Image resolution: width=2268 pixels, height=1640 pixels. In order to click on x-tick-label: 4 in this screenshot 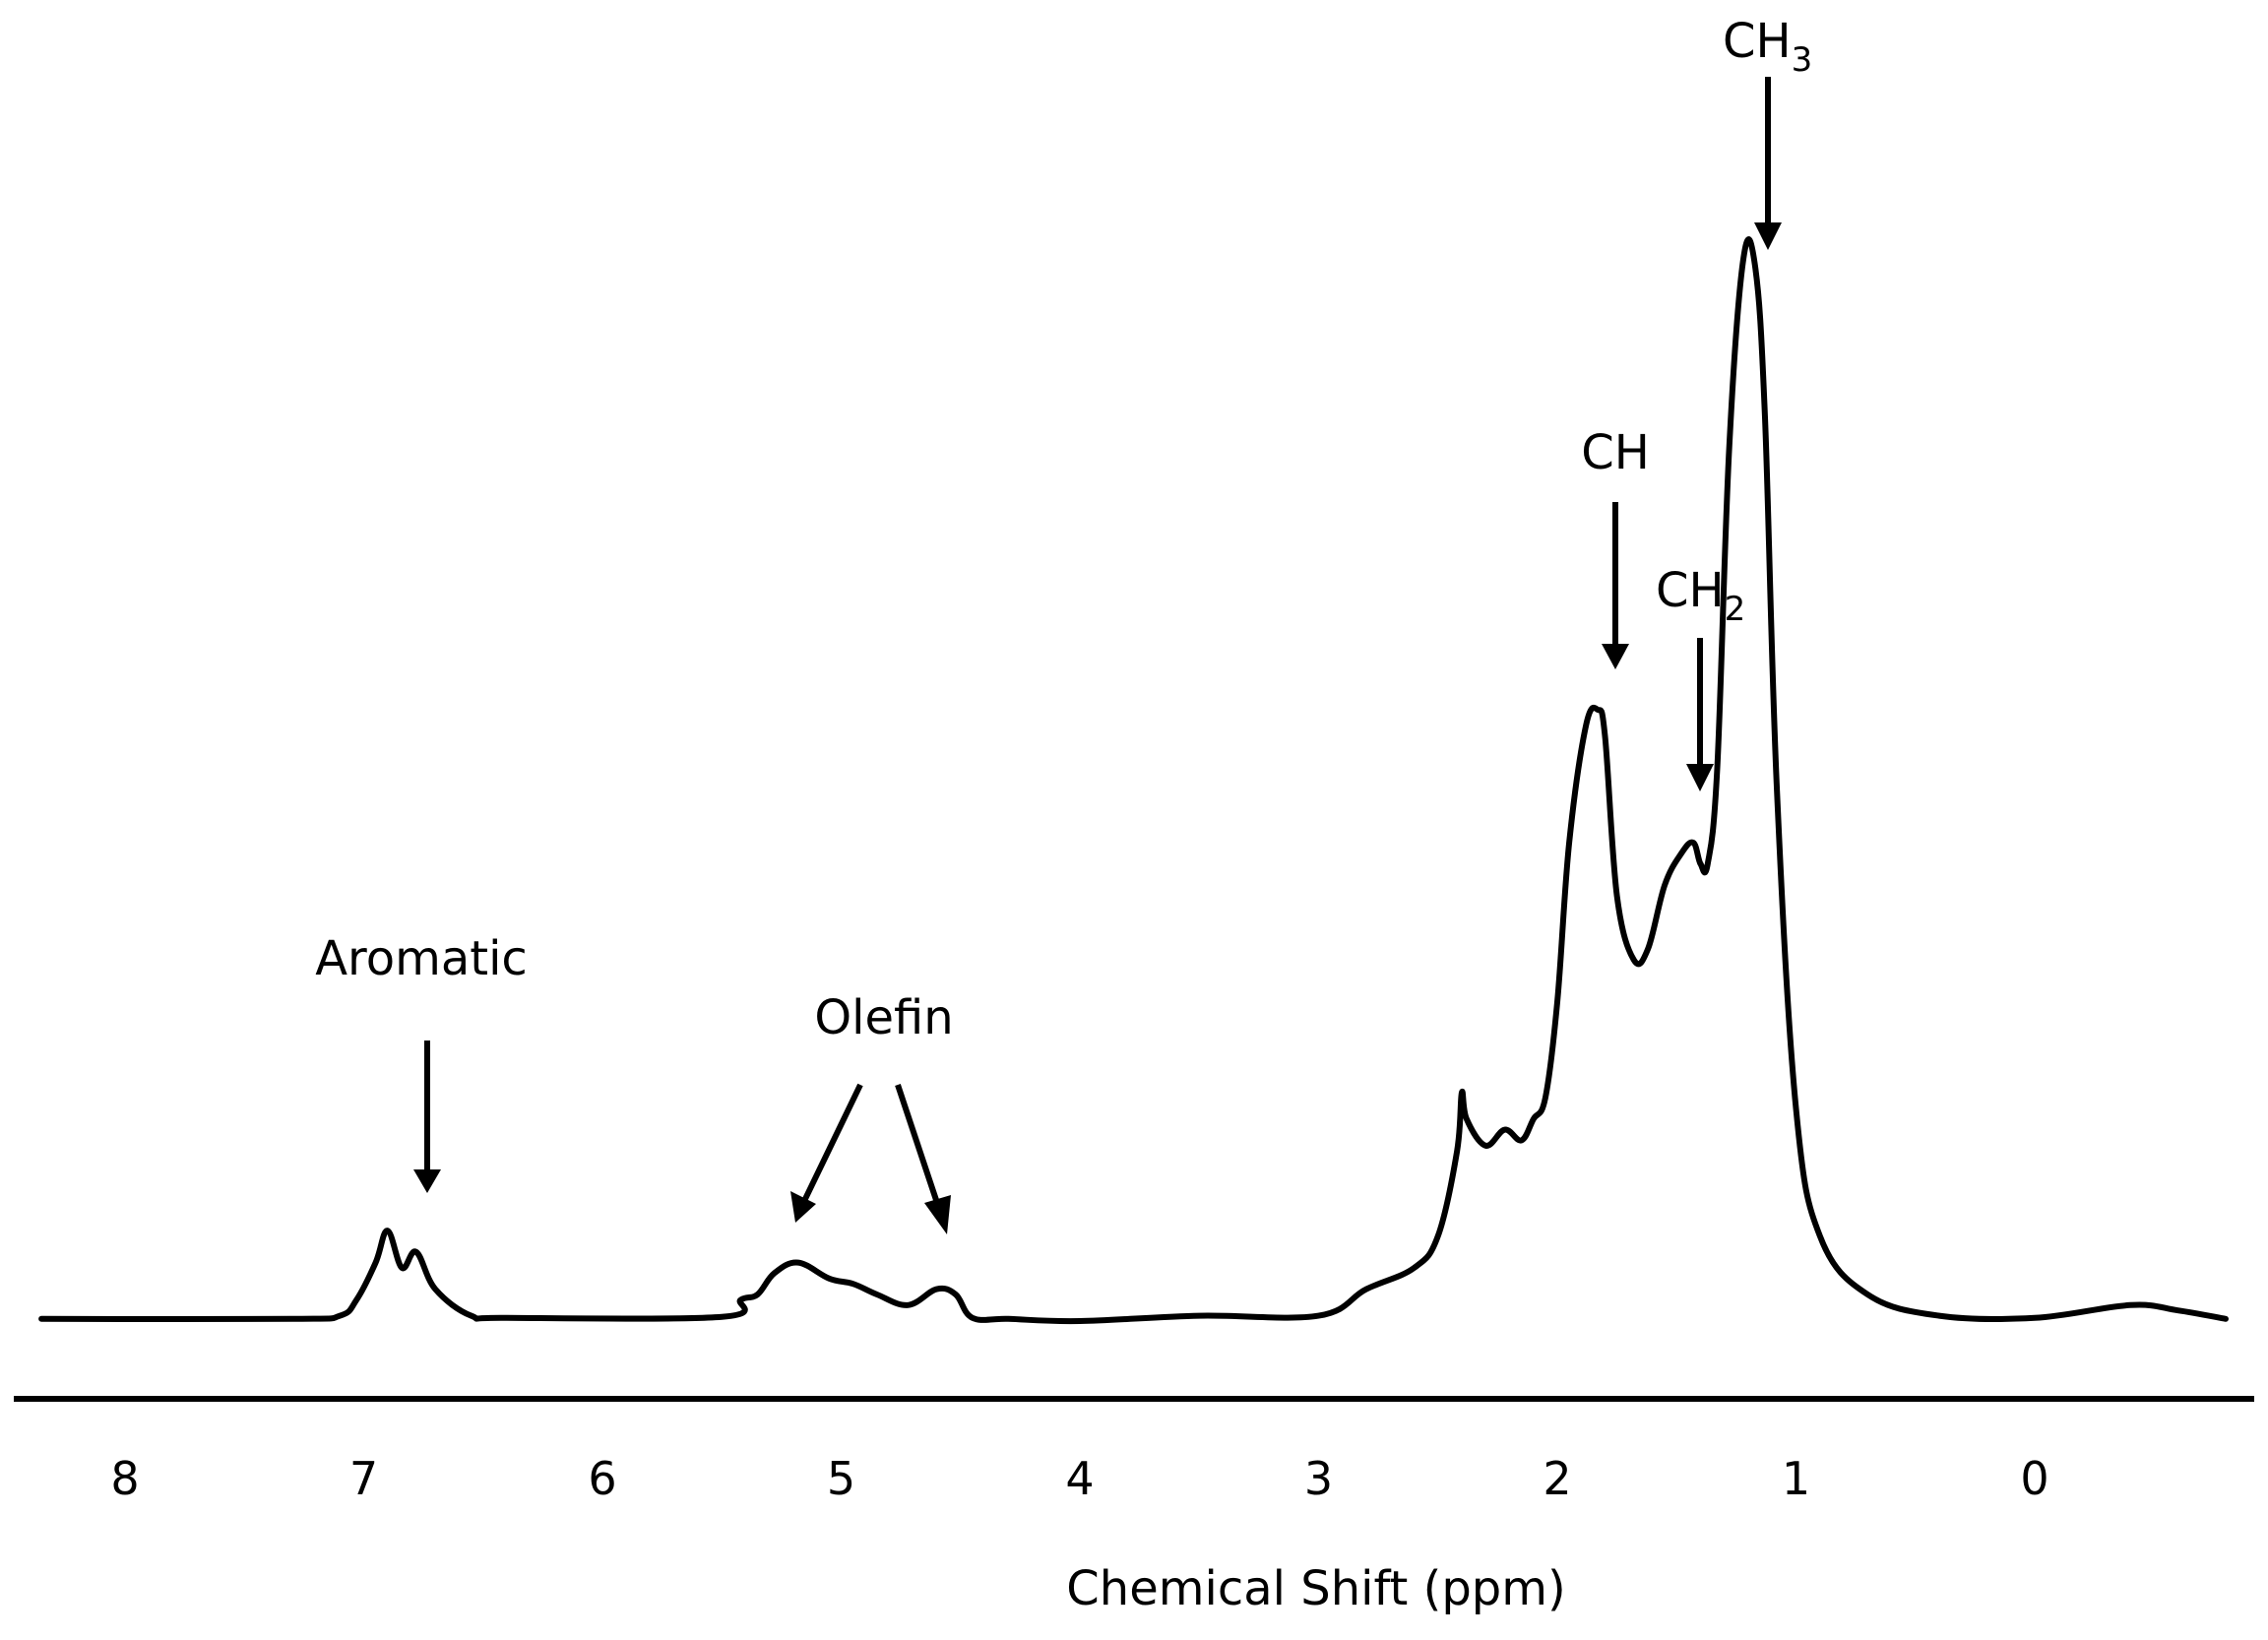, I will do `click(1079, 1478)`.